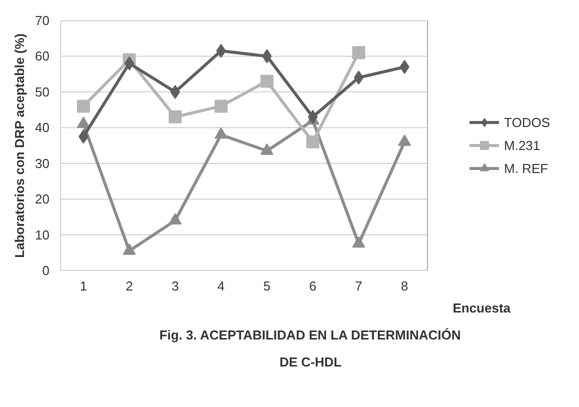 This screenshot has height=407, width=579. Describe the element at coordinates (404, 286) in the screenshot. I see `x-tick-label: 8` at that location.